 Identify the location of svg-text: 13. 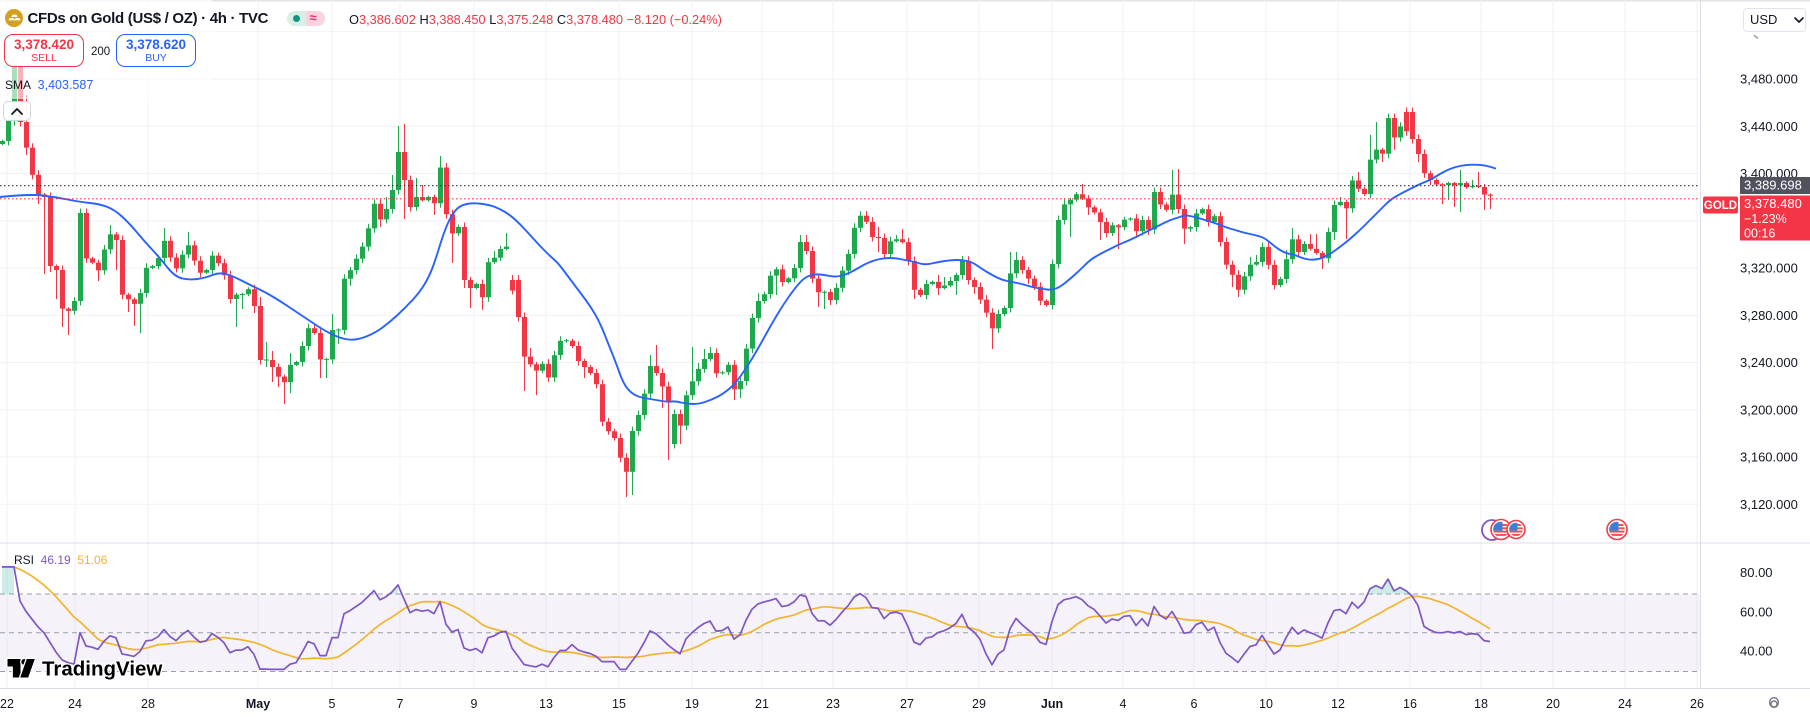
(546, 704).